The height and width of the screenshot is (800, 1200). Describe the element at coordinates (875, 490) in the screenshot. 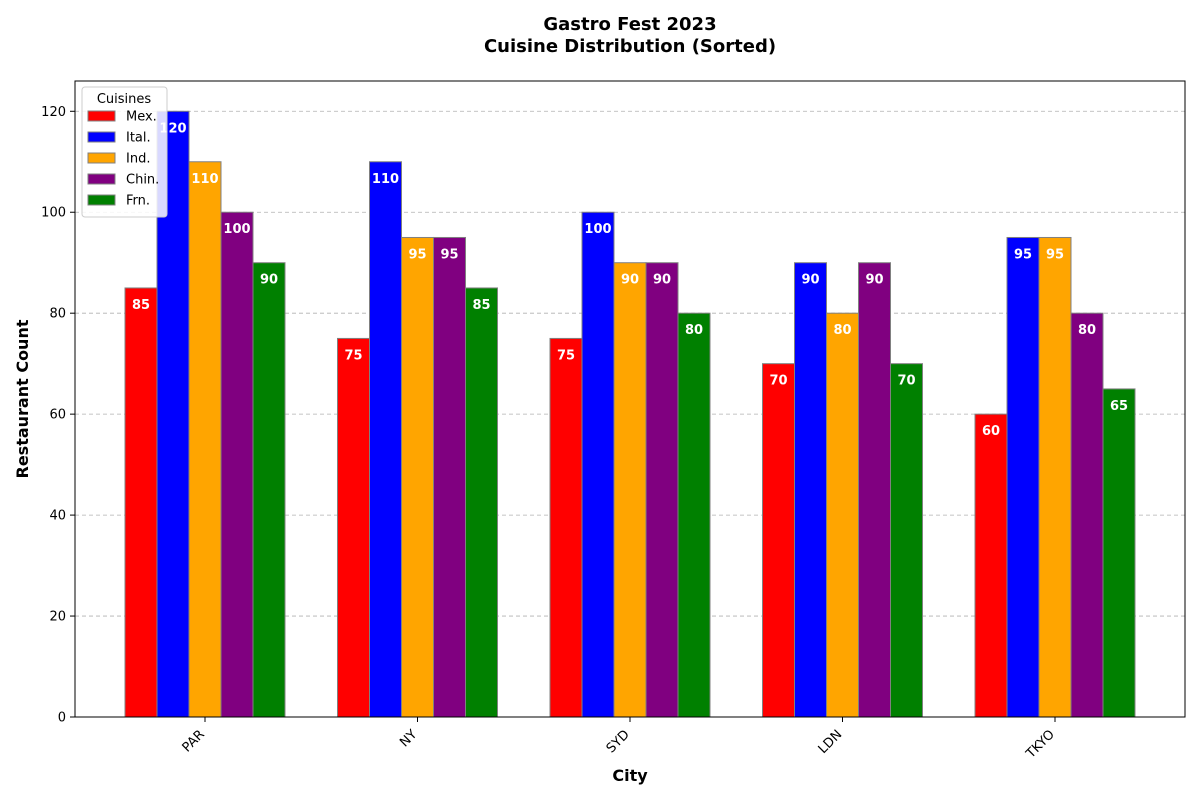

I see `bar-chin-ldn` at that location.